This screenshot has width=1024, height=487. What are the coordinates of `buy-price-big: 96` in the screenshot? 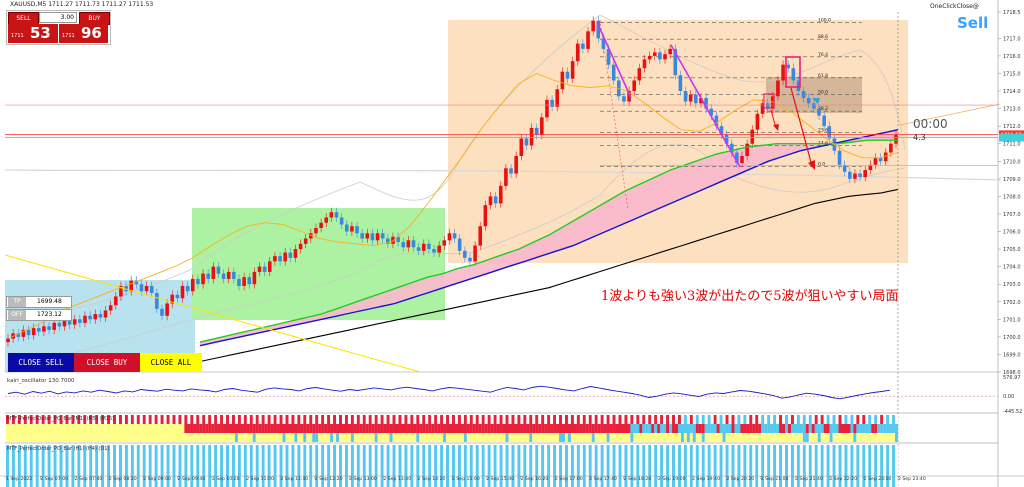 It's located at (91, 33).